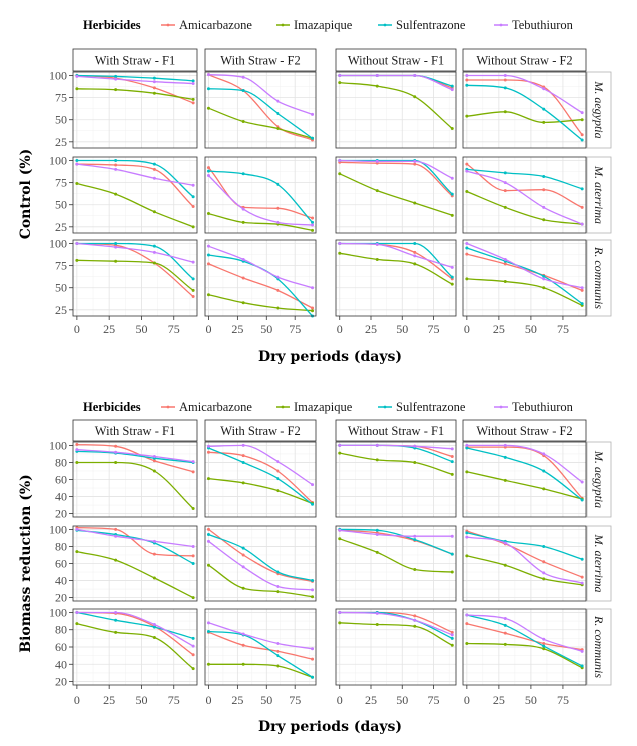 This screenshot has width=637, height=746. Describe the element at coordinates (295, 329) in the screenshot. I see `x-tick-label: 75` at that location.